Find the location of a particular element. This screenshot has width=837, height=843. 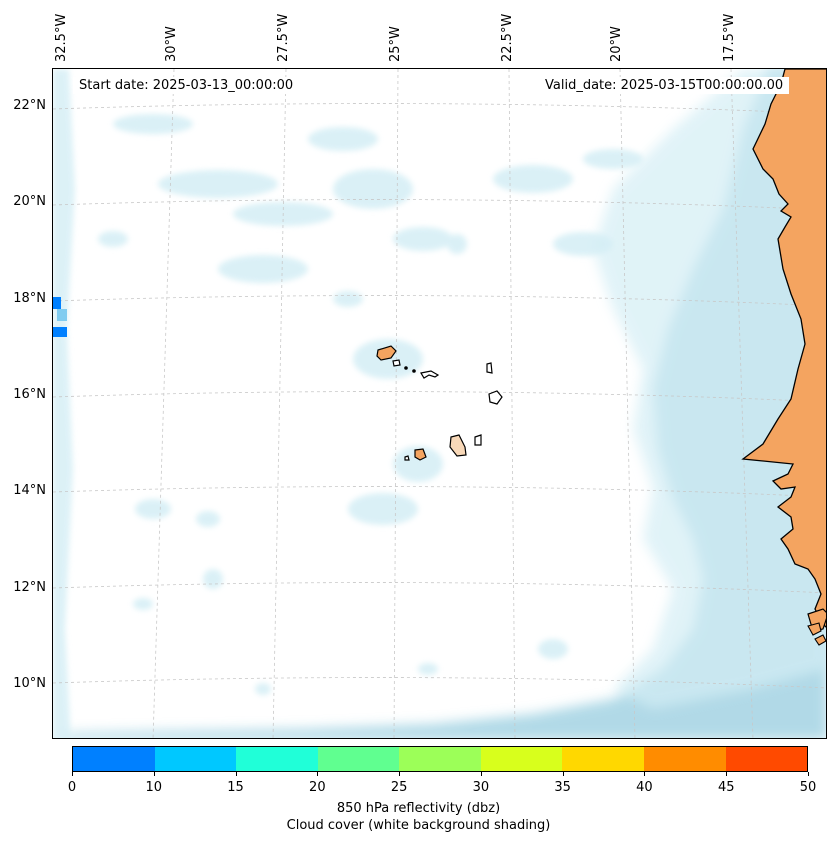

colorbar-tick-label: 45 is located at coordinates (726, 787).